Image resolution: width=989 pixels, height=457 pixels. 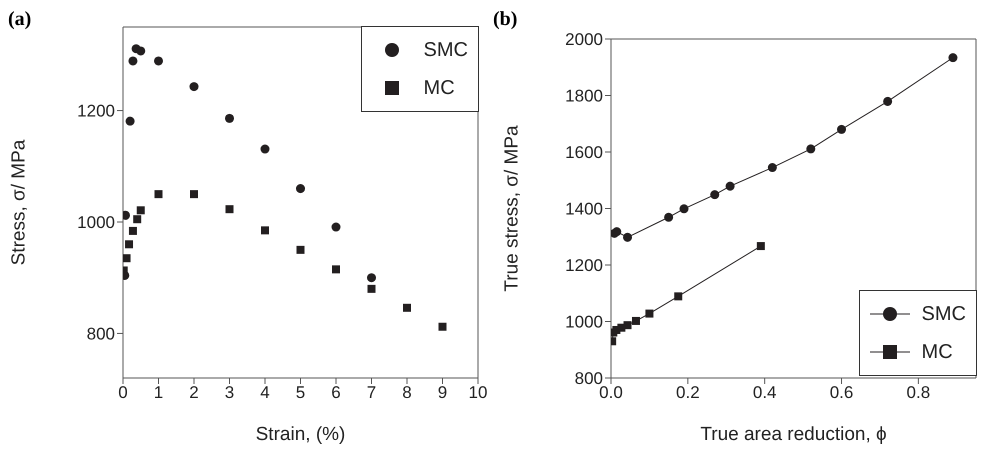 What do you see at coordinates (584, 152) in the screenshot?
I see `y-tick-label: 1600` at bounding box center [584, 152].